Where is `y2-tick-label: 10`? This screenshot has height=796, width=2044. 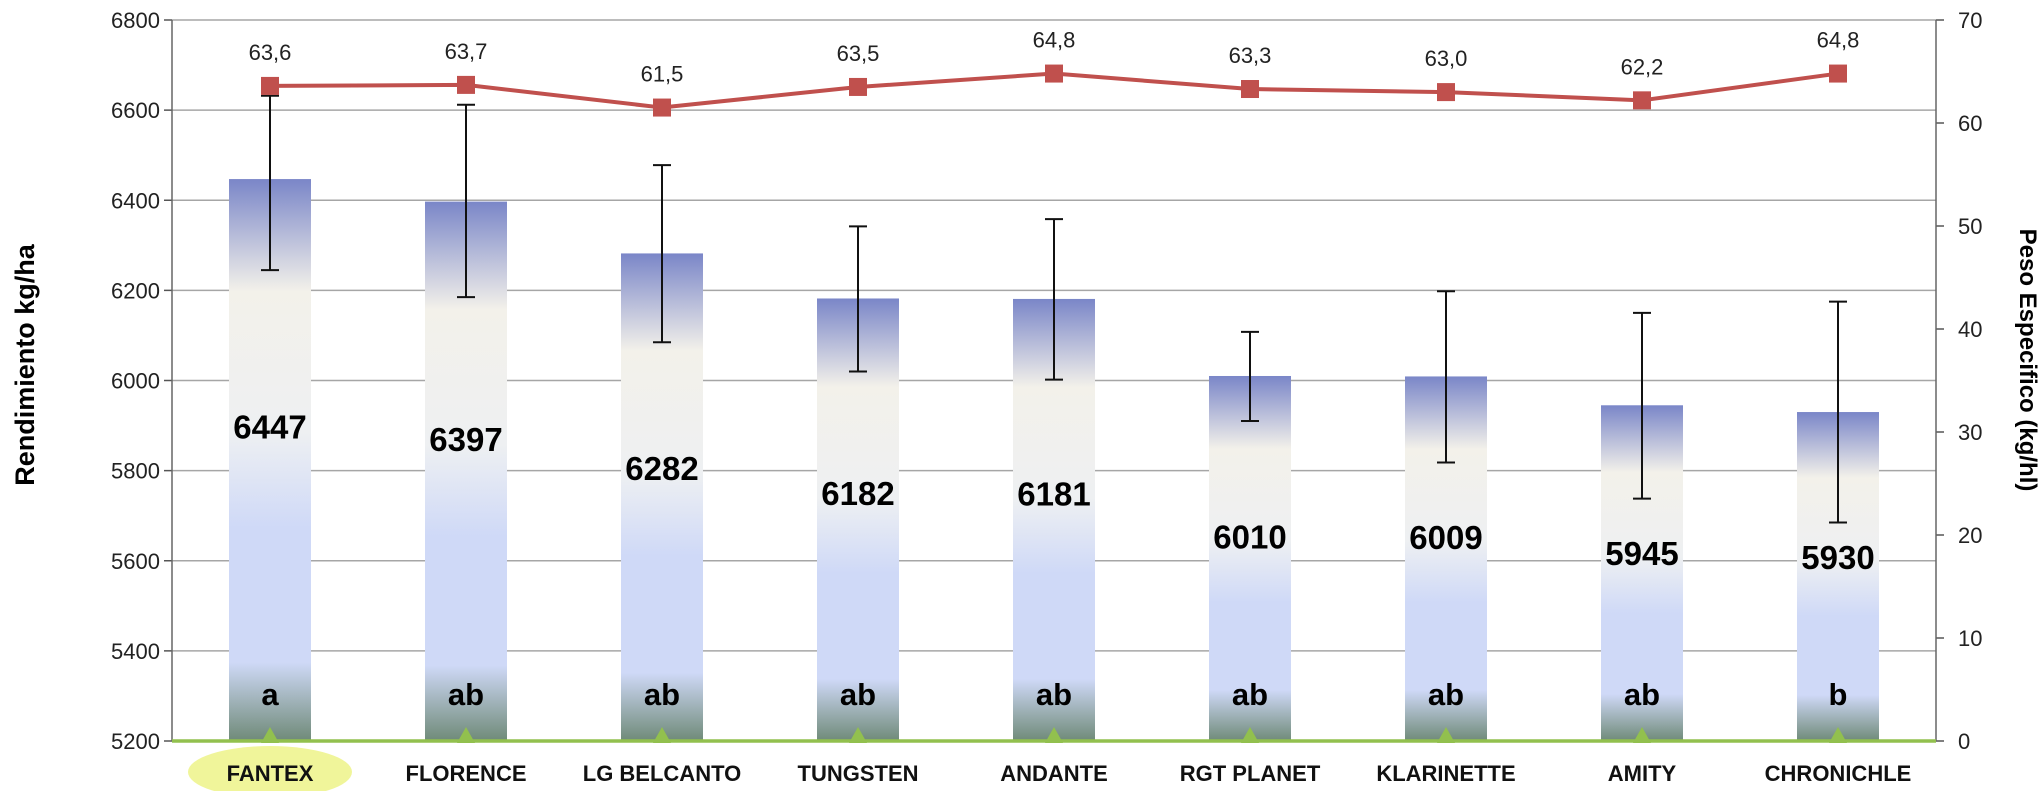
y2-tick-label: 10 is located at coordinates (1970, 638).